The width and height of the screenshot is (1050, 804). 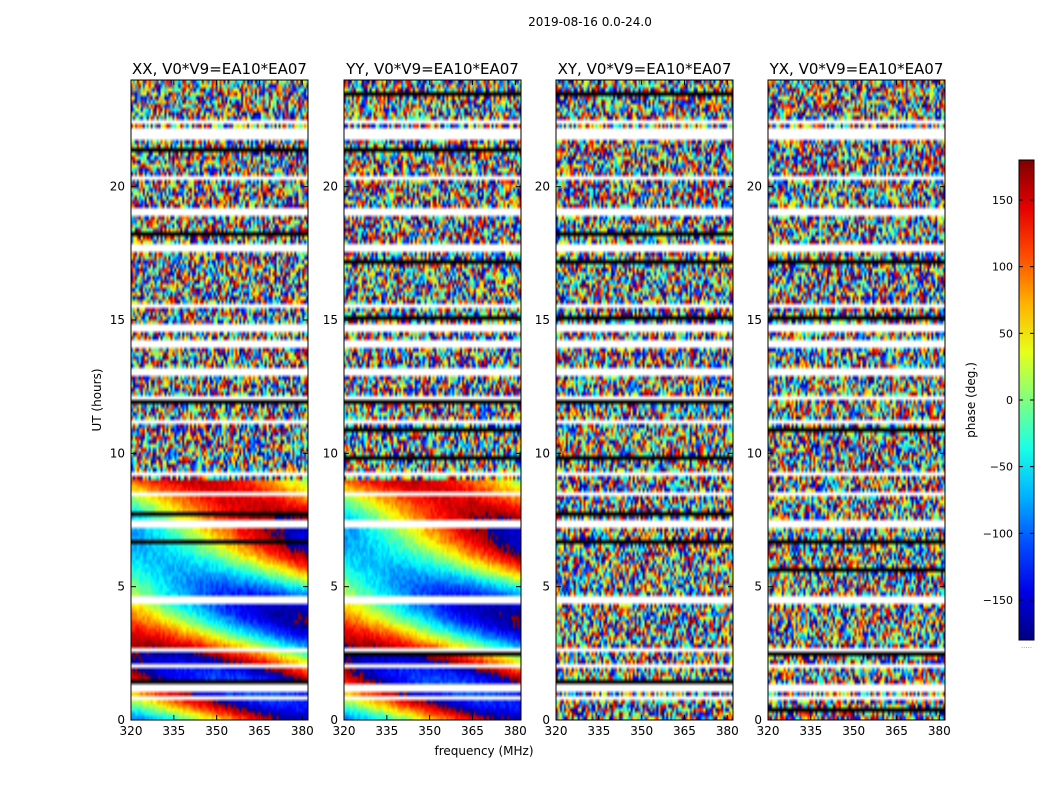 I want to click on panel-title: YX, V0*V9=EA10*EA07, so click(x=856, y=69).